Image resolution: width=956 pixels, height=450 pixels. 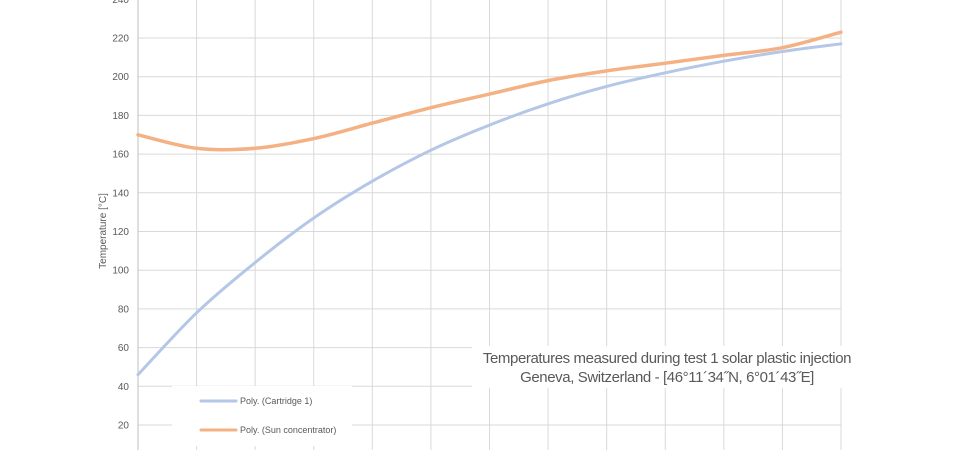 What do you see at coordinates (124, 309) in the screenshot?
I see `y-tick-label: 80` at bounding box center [124, 309].